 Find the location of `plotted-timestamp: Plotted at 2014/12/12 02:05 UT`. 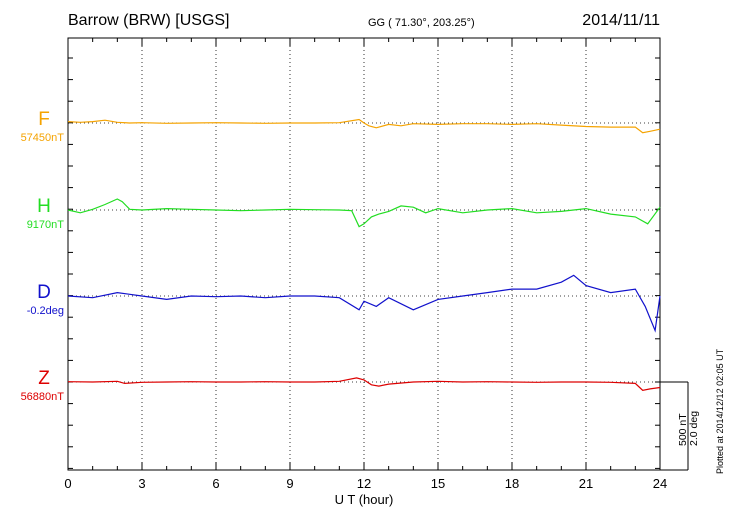

plotted-timestamp: Plotted at 2014/12/12 02:05 UT is located at coordinates (720, 411).